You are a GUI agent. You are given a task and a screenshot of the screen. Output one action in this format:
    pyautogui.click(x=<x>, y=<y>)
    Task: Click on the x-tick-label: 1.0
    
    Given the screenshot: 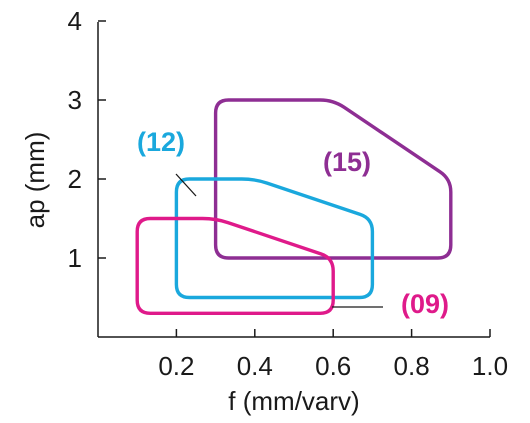 What is the action you would take?
    pyautogui.click(x=490, y=366)
    